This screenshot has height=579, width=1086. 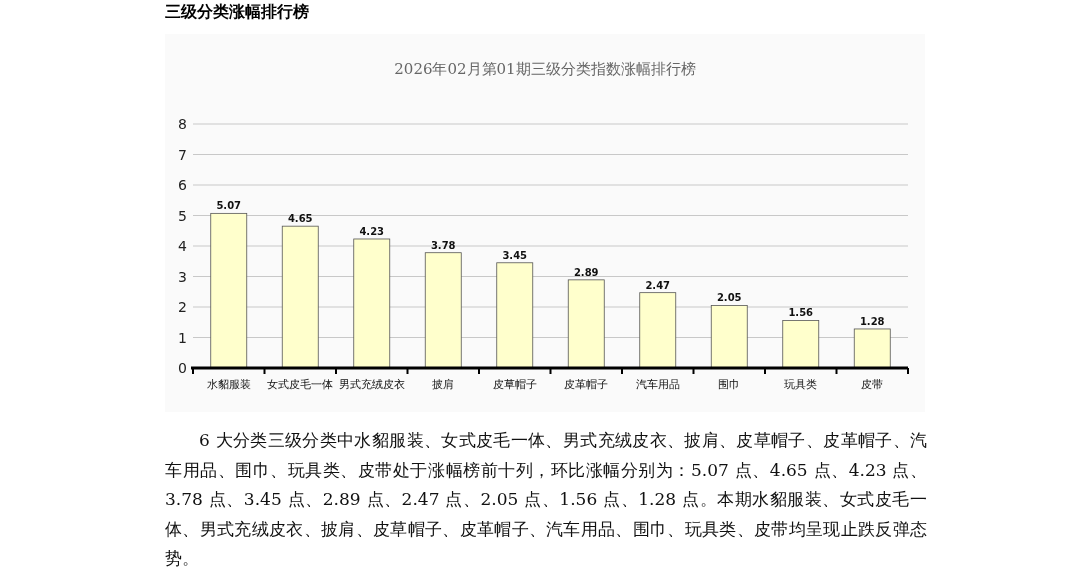 What do you see at coordinates (658, 285) in the screenshot?
I see `data-label: 2.47` at bounding box center [658, 285].